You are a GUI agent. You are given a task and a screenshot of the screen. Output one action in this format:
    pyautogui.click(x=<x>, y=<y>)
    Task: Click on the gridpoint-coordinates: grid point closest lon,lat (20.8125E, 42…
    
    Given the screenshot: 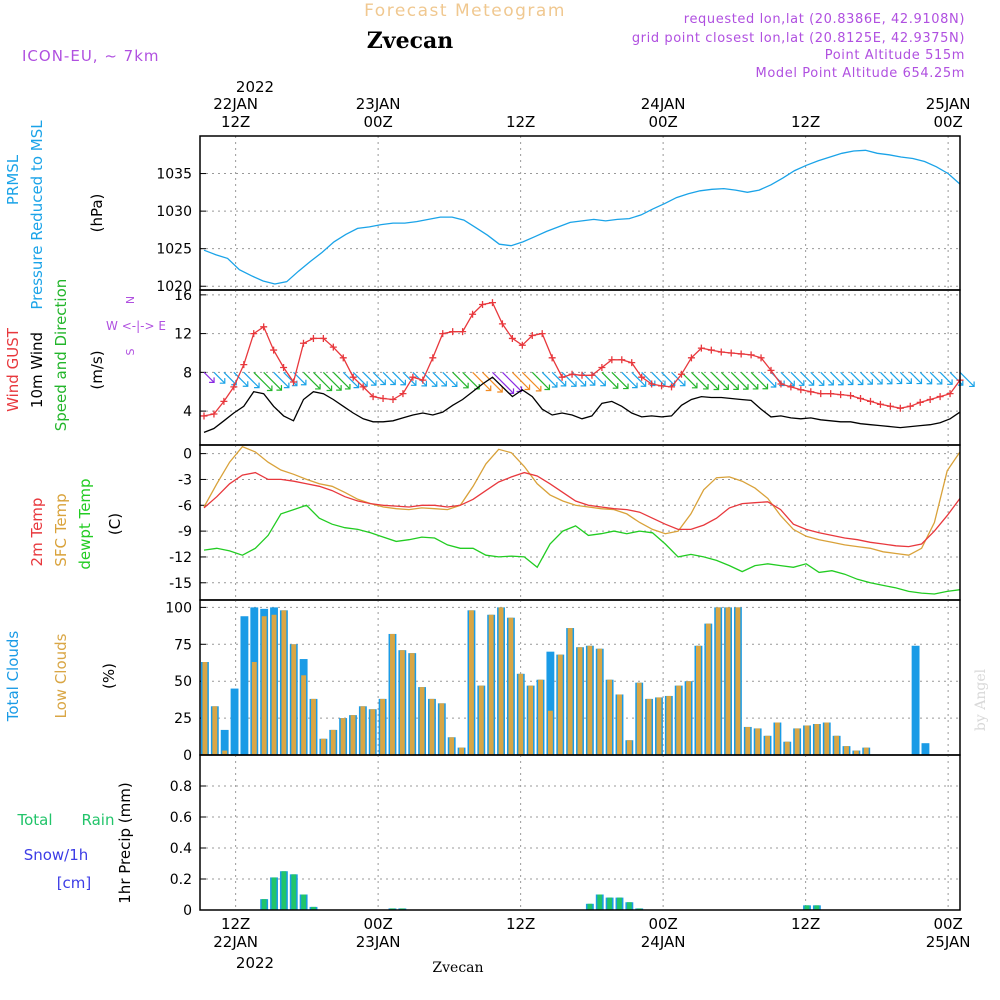 What is the action you would take?
    pyautogui.click(x=798, y=38)
    